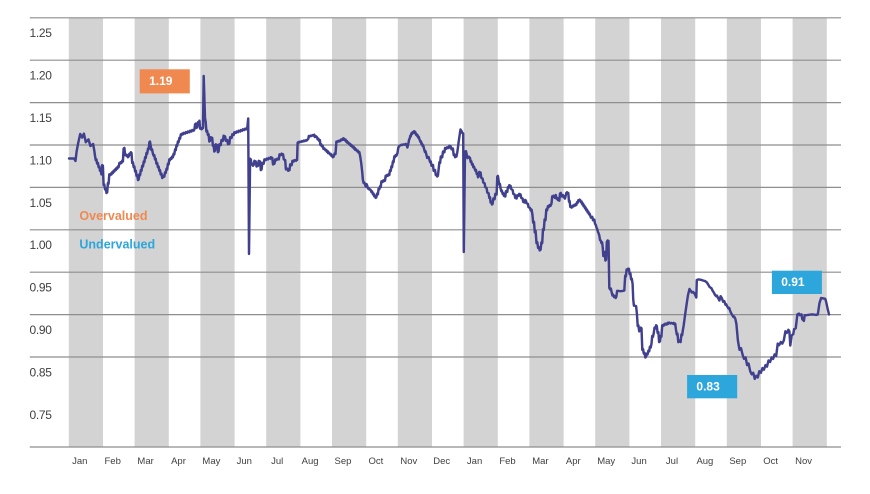 The height and width of the screenshot is (494, 870). What do you see at coordinates (41, 118) in the screenshot?
I see `svg-text: 1.15` at bounding box center [41, 118].